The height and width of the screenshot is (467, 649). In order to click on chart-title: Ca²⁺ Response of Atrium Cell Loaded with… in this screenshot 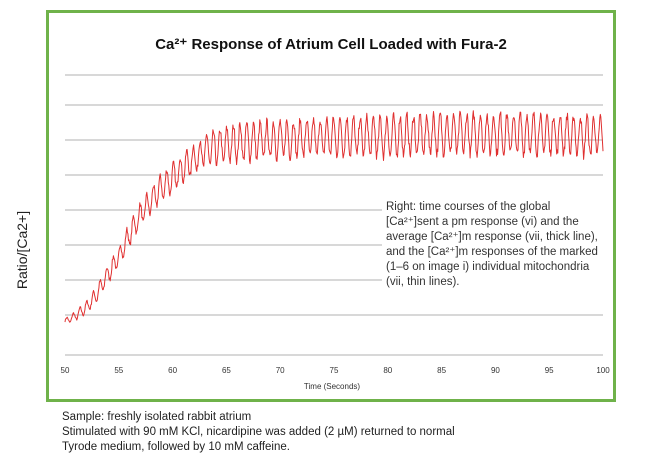, I will do `click(331, 44)`.